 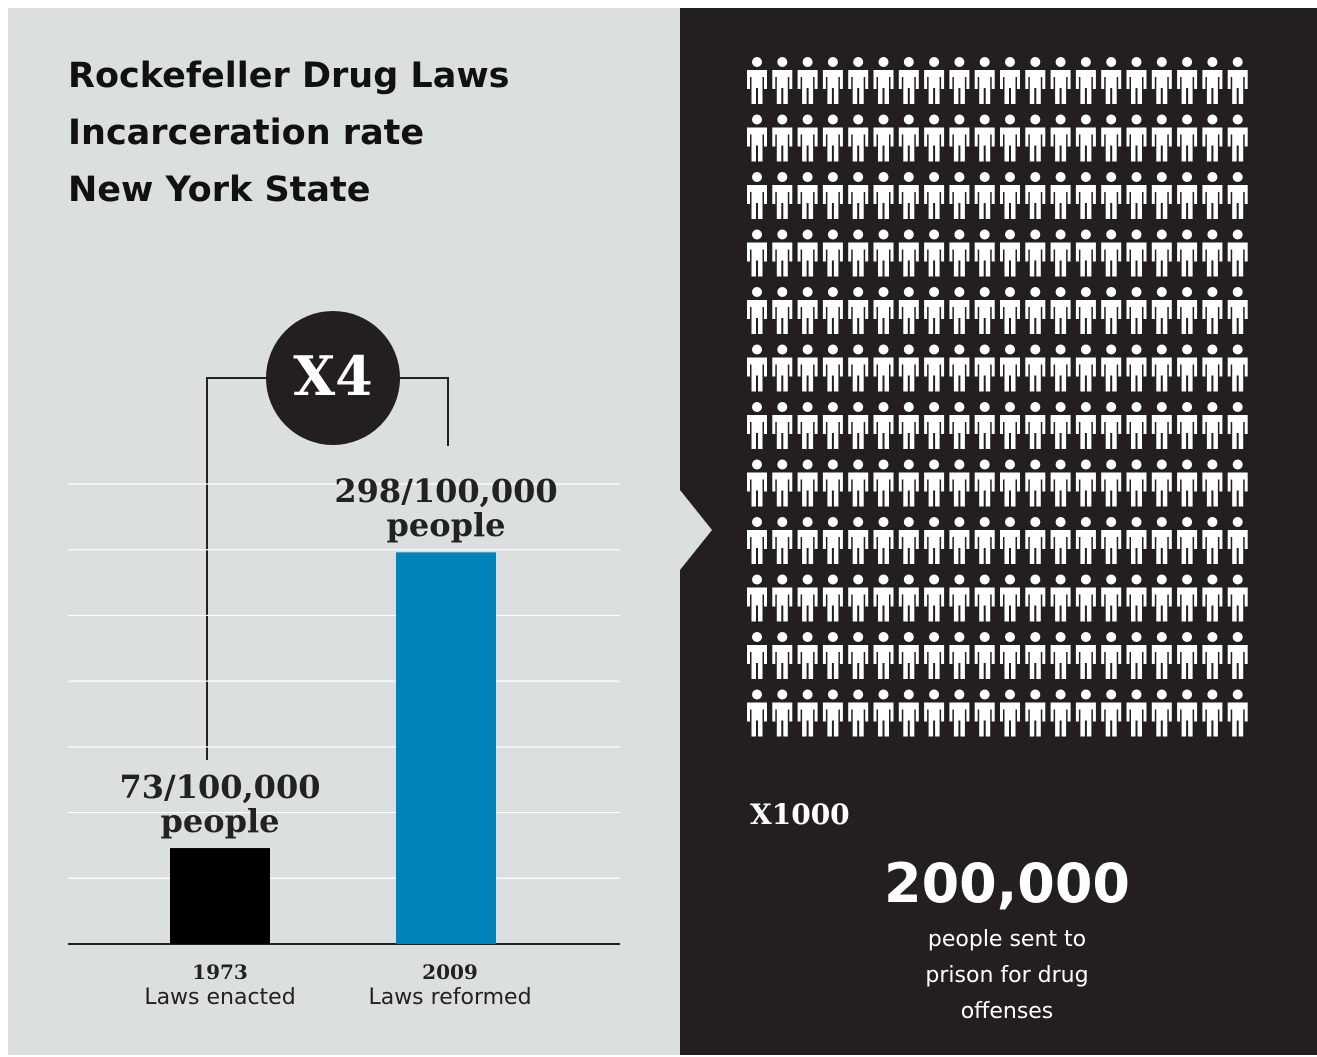 What do you see at coordinates (220, 804) in the screenshot?
I see `value-label: 73/100,000 people` at bounding box center [220, 804].